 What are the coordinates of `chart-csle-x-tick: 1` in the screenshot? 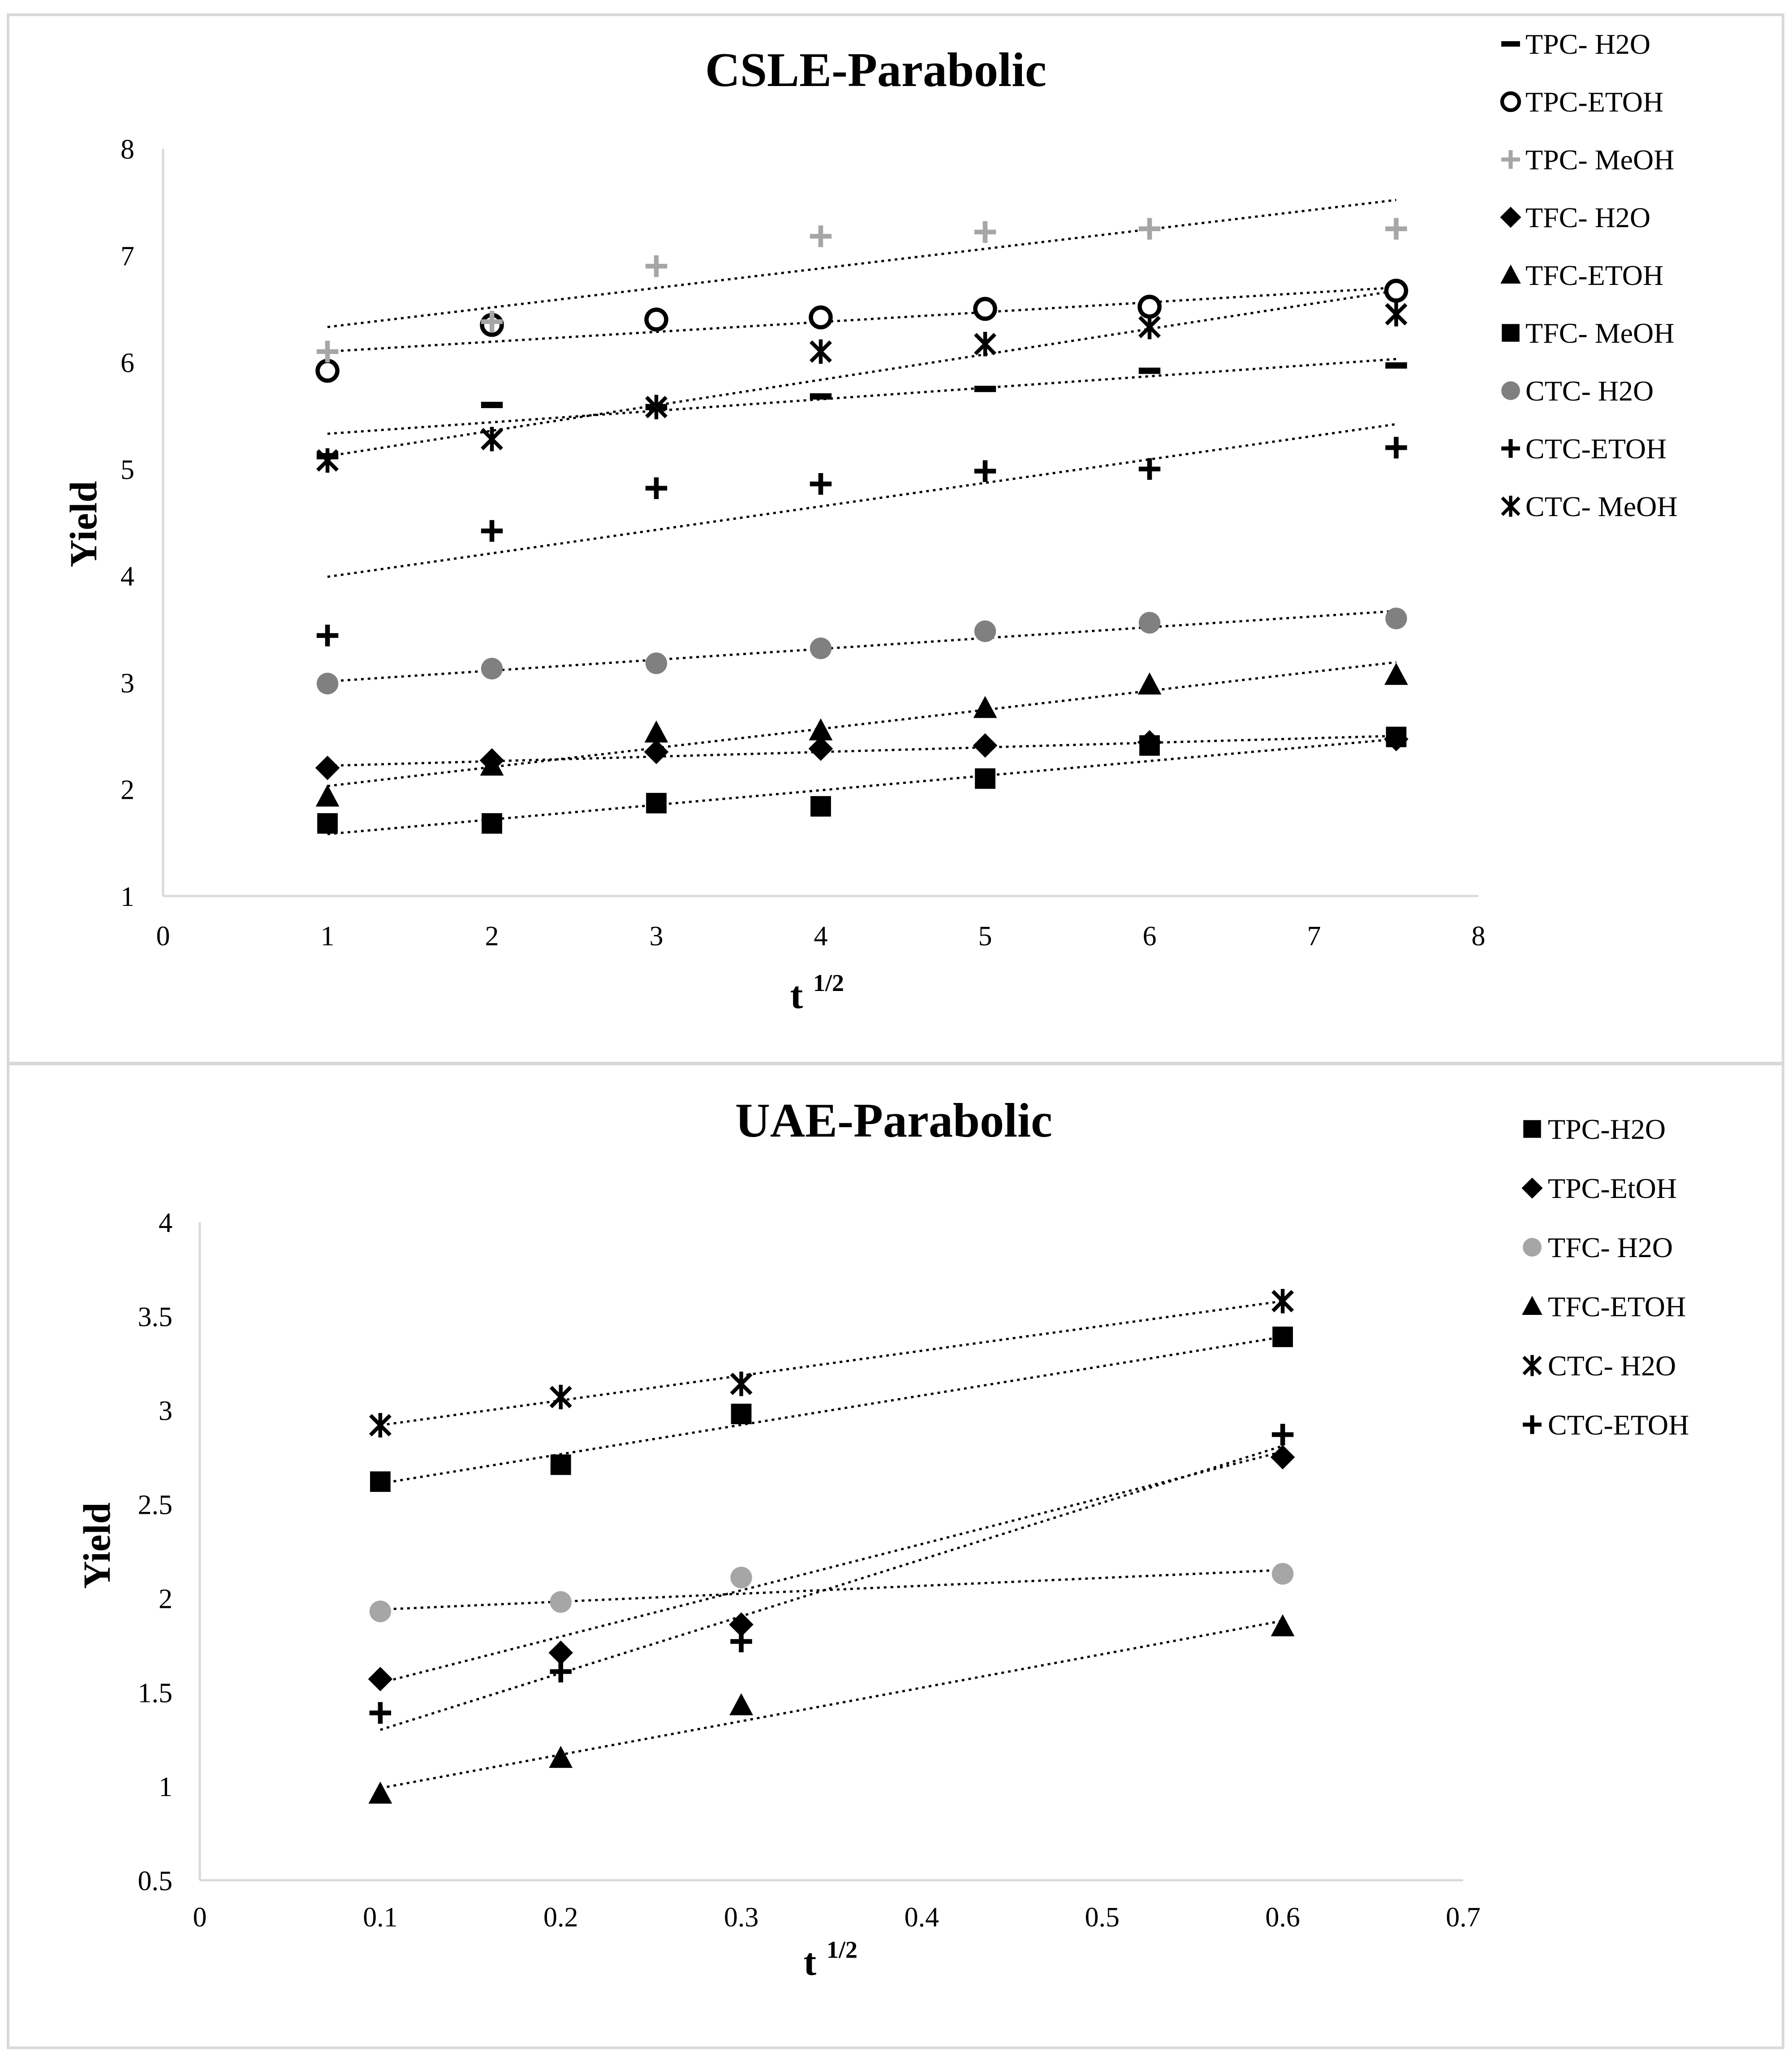 It's located at (328, 937).